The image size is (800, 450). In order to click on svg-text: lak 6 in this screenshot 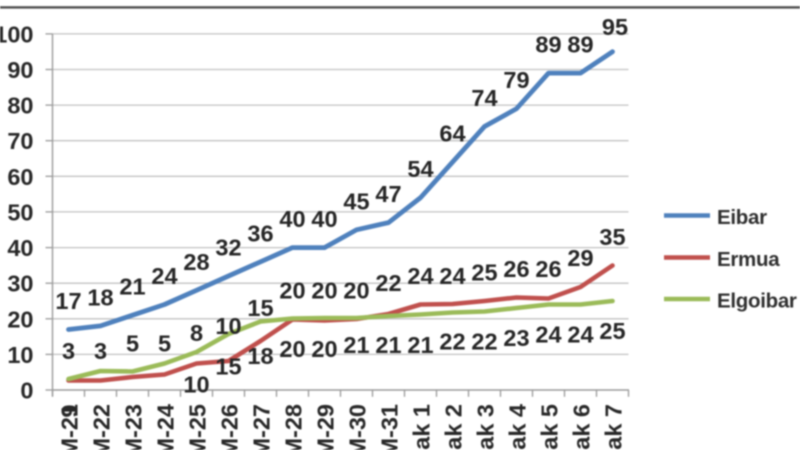, I will do `click(582, 427)`.